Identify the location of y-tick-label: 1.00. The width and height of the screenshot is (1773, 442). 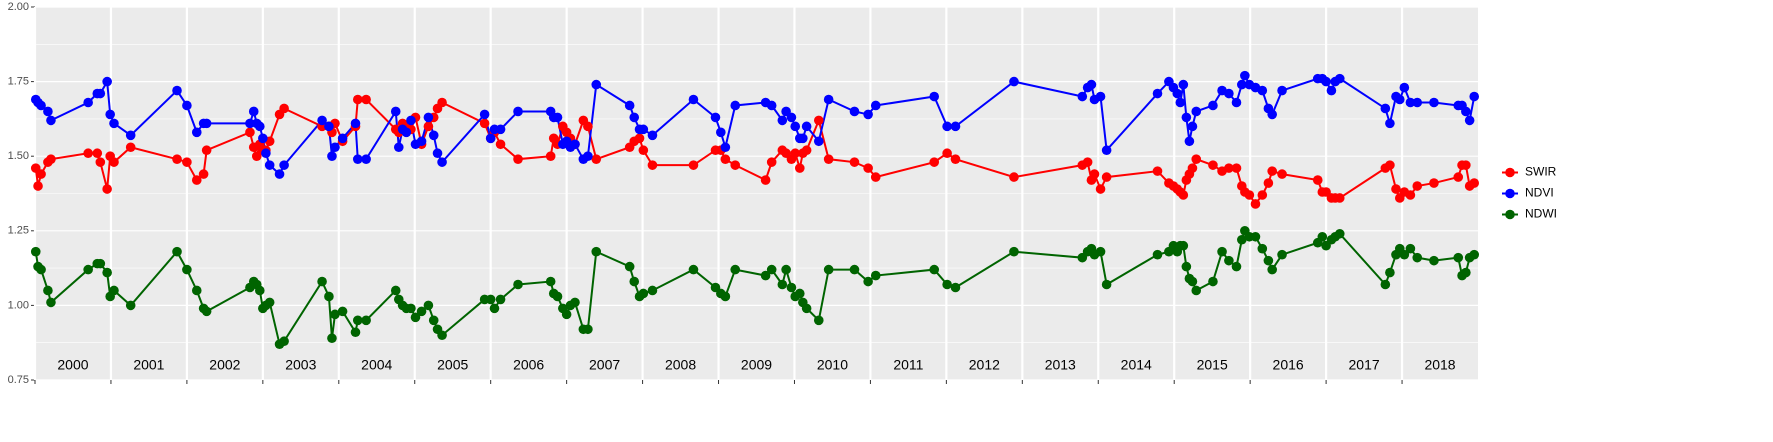
(18, 305).